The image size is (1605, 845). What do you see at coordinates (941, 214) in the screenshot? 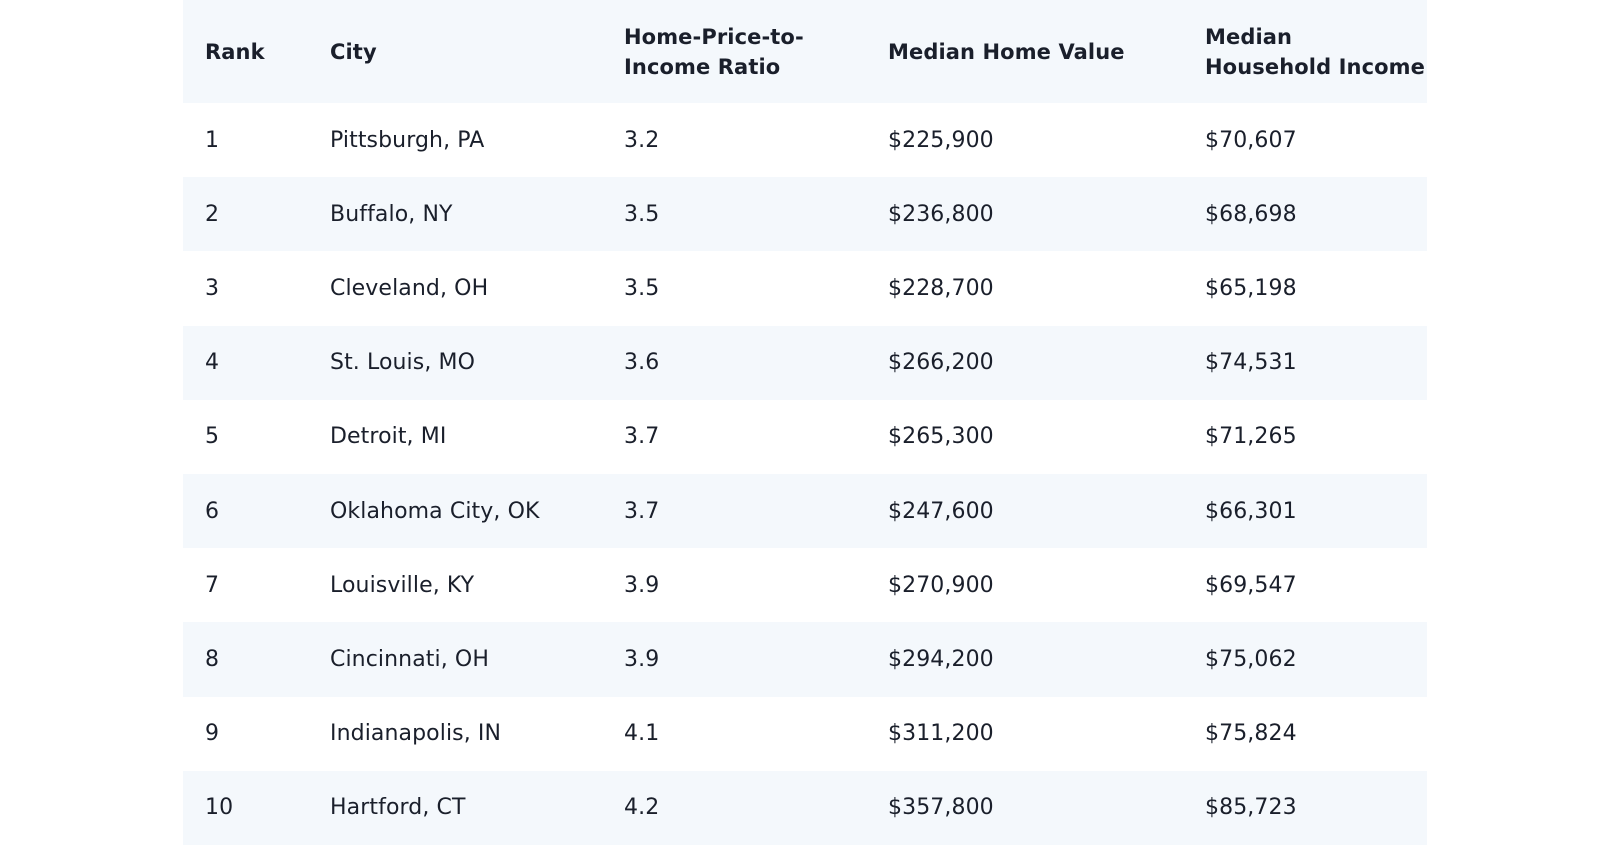
I see `cell-home-value: $236,800` at bounding box center [941, 214].